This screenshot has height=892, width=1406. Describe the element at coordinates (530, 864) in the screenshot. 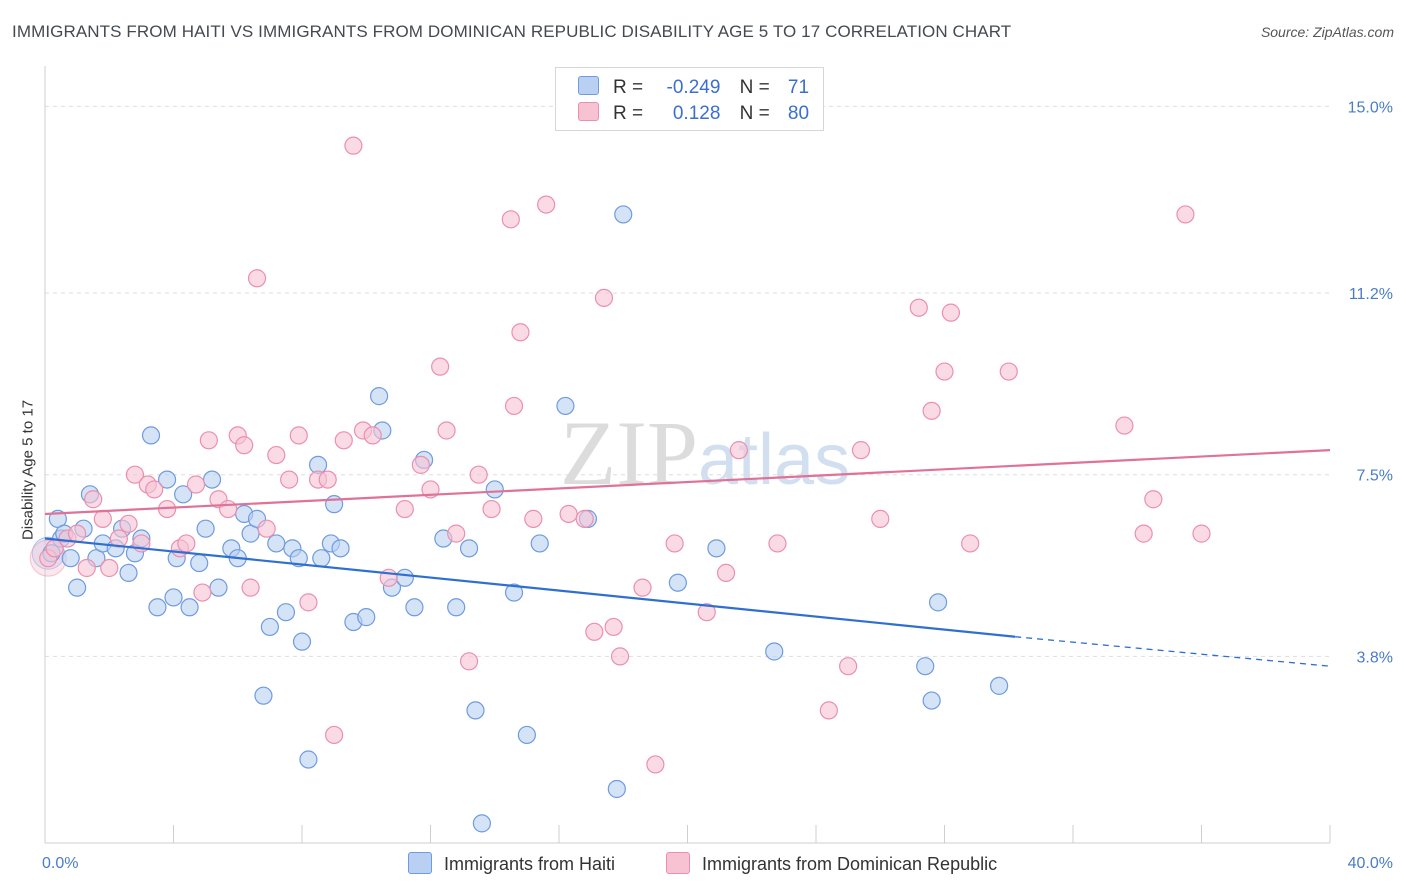

I see `bottom-legend-label-haiti: Immigrants from Haiti` at that location.